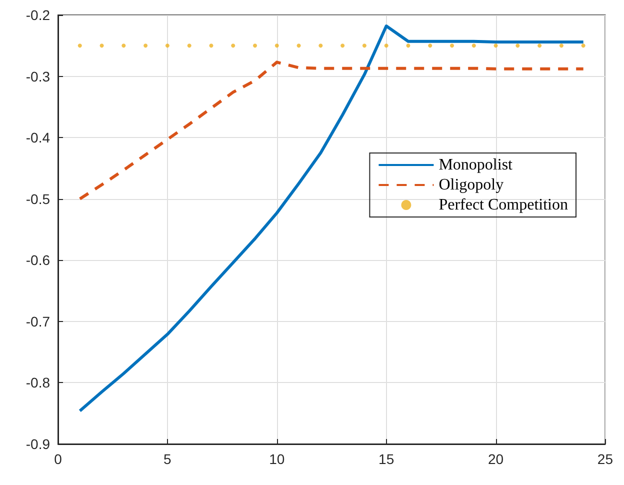 This screenshot has height=485, width=624. Describe the element at coordinates (58, 459) in the screenshot. I see `x-tick-label: 0` at that location.